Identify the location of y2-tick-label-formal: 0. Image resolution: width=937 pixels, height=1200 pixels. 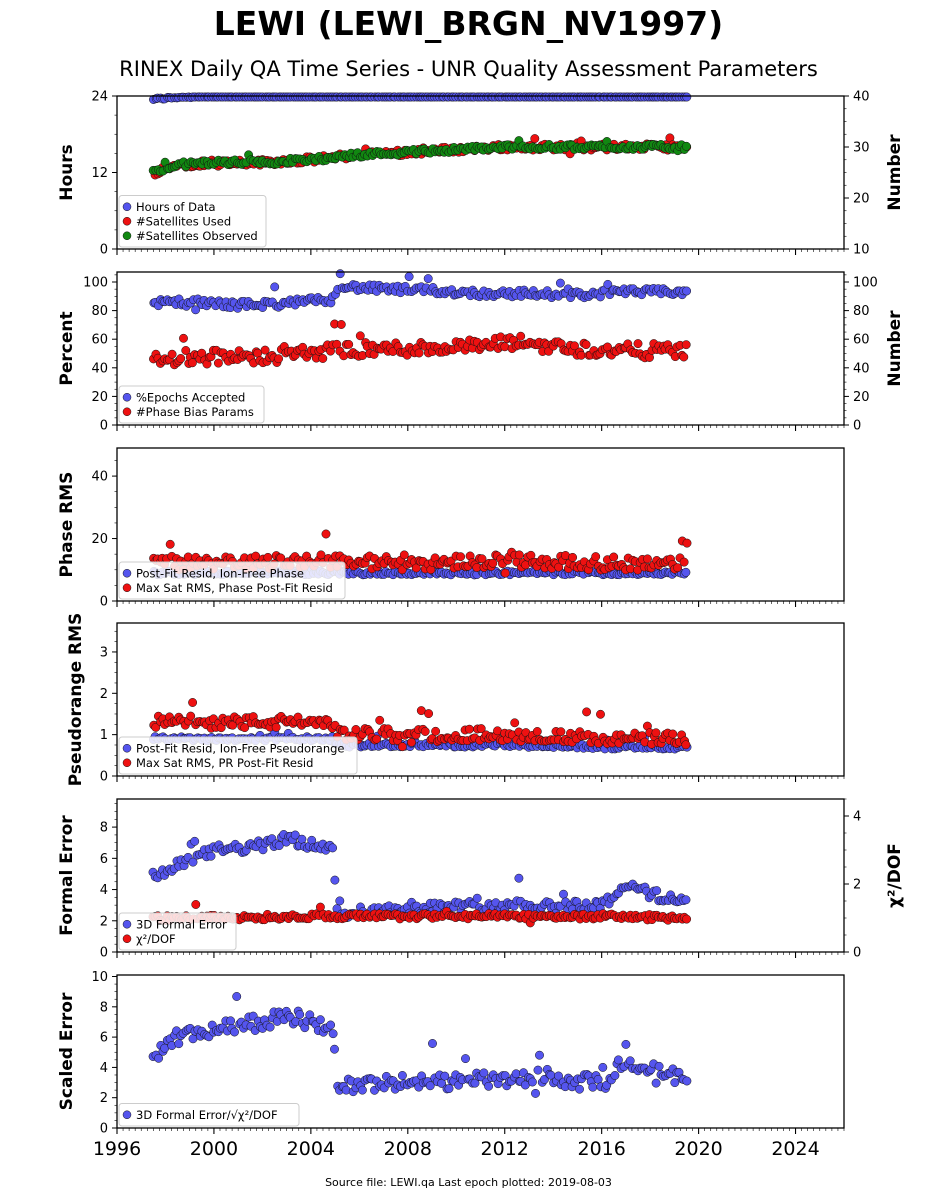
(857, 953).